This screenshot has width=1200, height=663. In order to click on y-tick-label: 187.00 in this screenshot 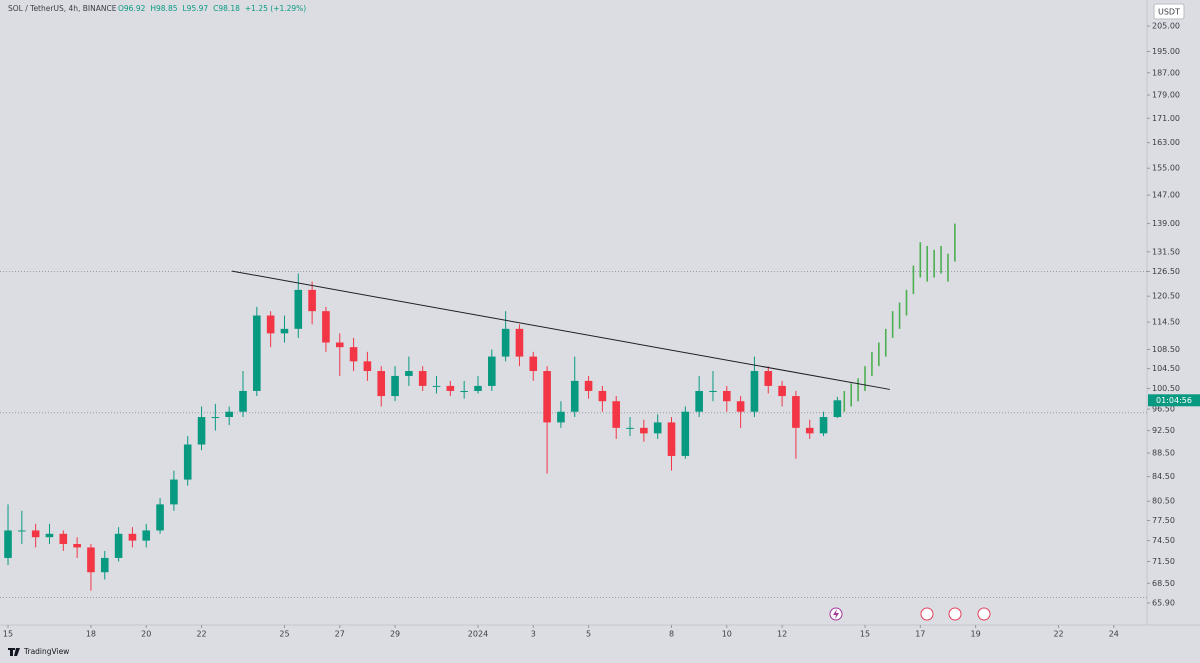, I will do `click(1166, 72)`.